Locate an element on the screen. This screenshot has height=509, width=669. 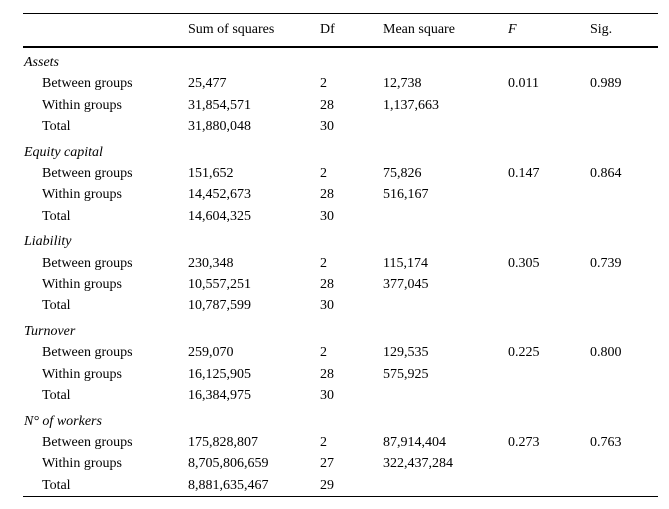
table-header: Sum of squares Df Mean square F Sig. is located at coordinates (340, 31).